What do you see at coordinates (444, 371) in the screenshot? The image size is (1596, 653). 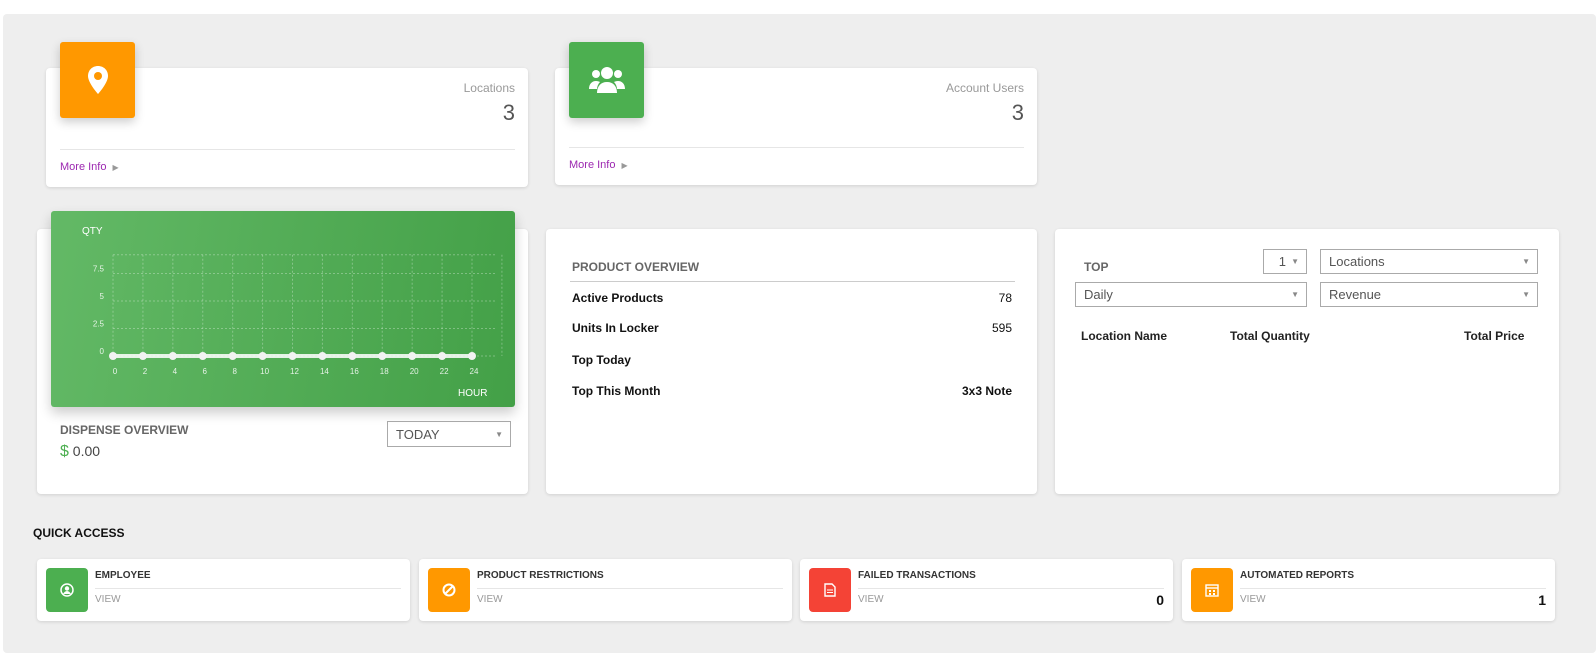 I see `x-tick-label: 22` at bounding box center [444, 371].